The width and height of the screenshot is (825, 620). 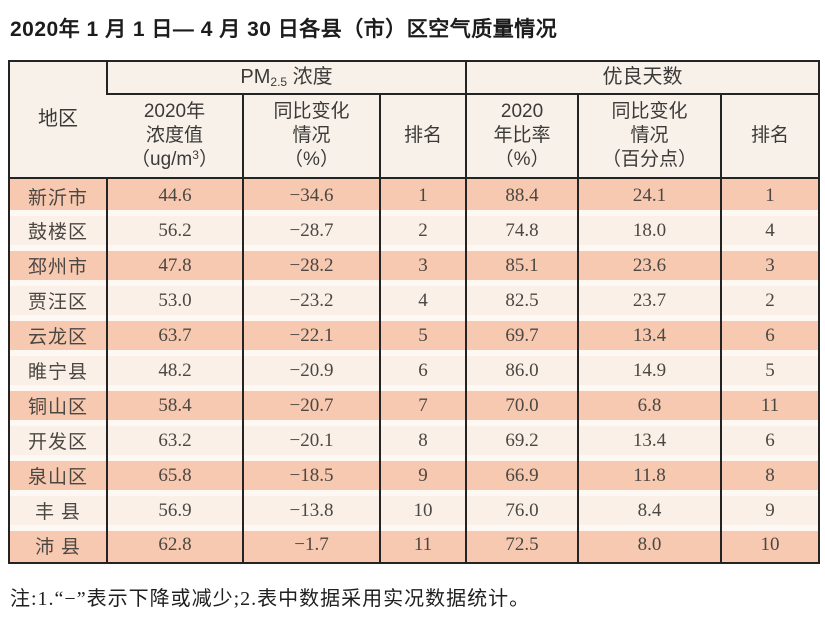 I want to click on header-pm-value: 2020年 浓度值 （ug/m3）, so click(x=175, y=136).